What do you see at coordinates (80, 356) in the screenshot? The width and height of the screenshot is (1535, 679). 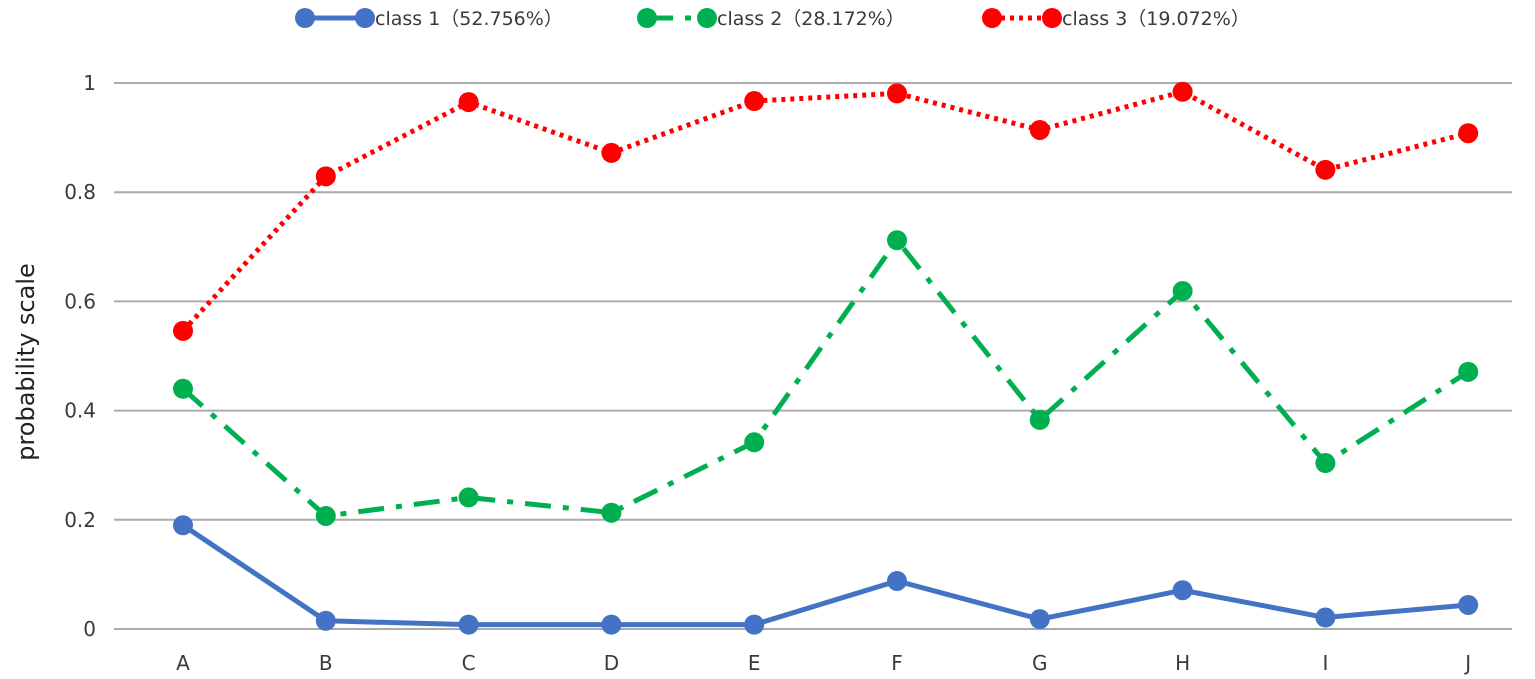 I see `y-axis-ticks: 0 0.2 0.4 0.6 0.8 1` at bounding box center [80, 356].